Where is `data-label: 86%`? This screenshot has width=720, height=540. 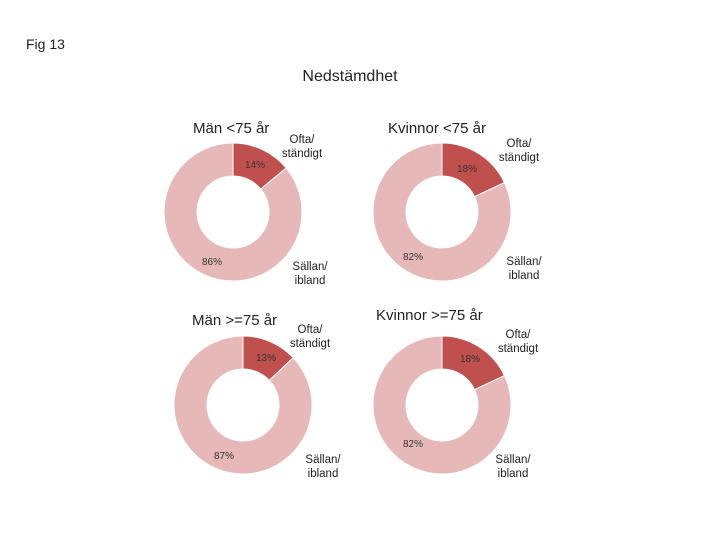
data-label: 86% is located at coordinates (212, 262).